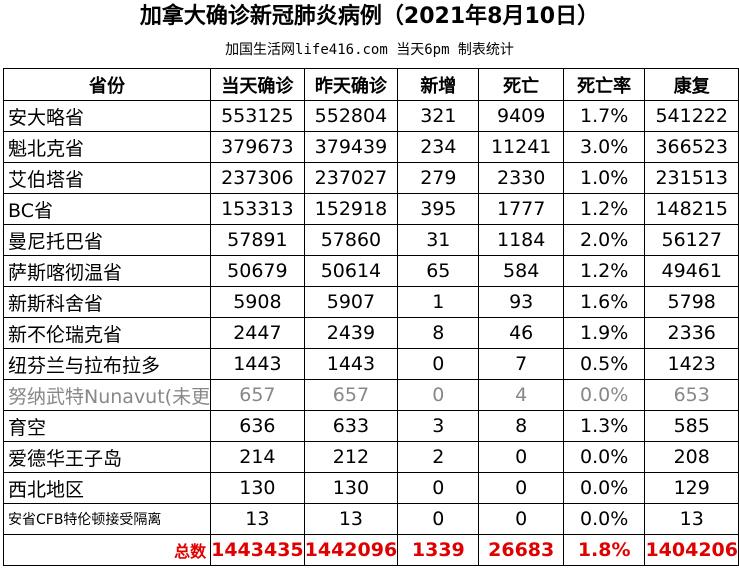 This screenshot has width=739, height=583. Describe the element at coordinates (257, 333) in the screenshot. I see `table-cell: 2447` at that location.